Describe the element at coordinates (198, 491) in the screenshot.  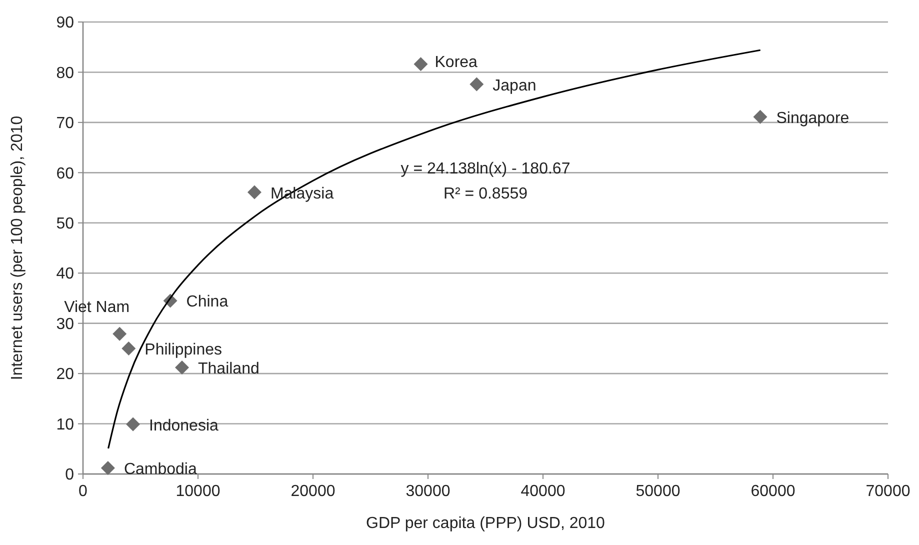
I see `x-tick-label: 10000` at that location.